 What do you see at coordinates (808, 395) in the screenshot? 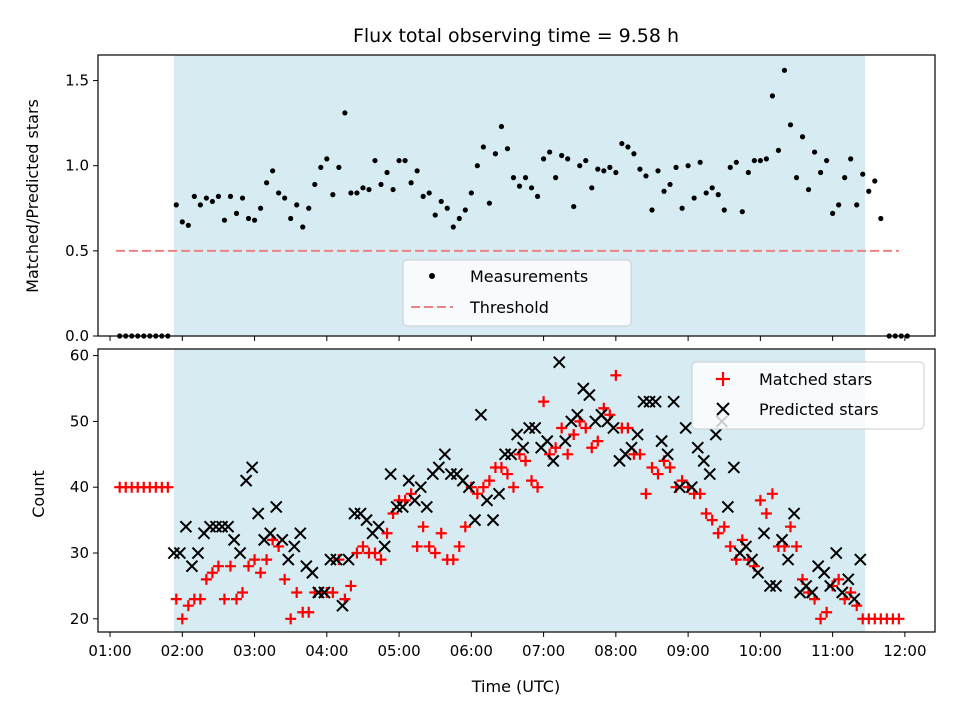
I see `bottom-legend-box` at bounding box center [808, 395].